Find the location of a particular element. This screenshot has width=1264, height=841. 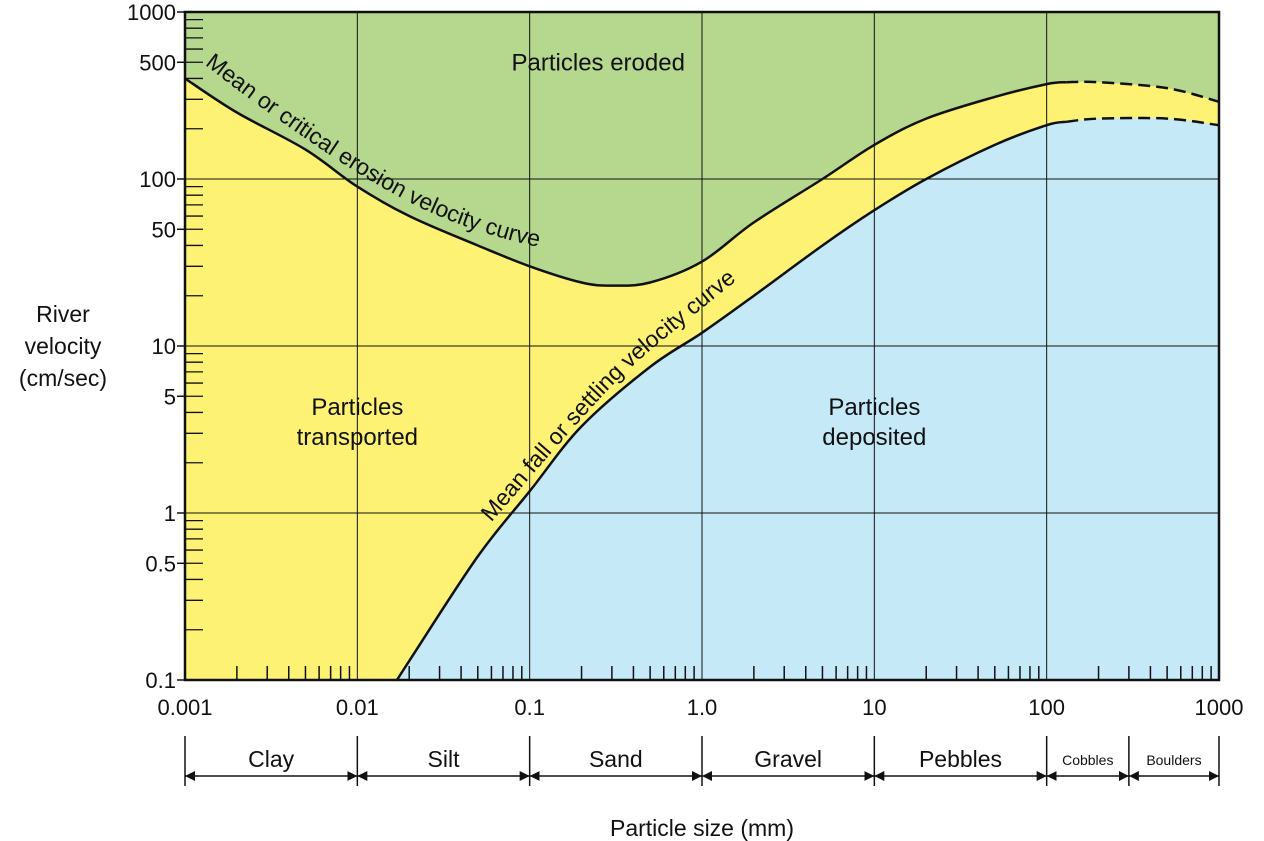

y-tick-label: 1 is located at coordinates (170, 513).